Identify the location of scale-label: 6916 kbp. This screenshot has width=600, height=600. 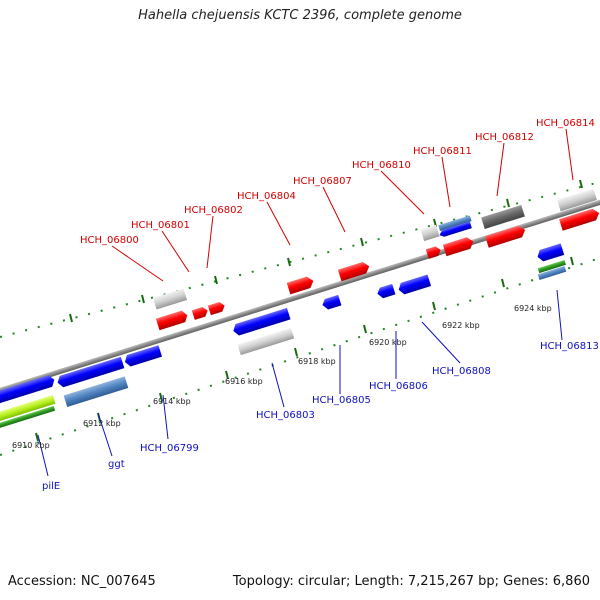
(244, 381).